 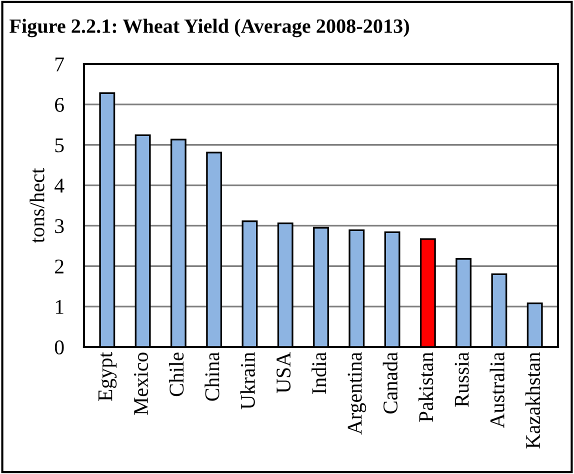 What do you see at coordinates (319, 373) in the screenshot?
I see `x-tick-label: India` at bounding box center [319, 373].